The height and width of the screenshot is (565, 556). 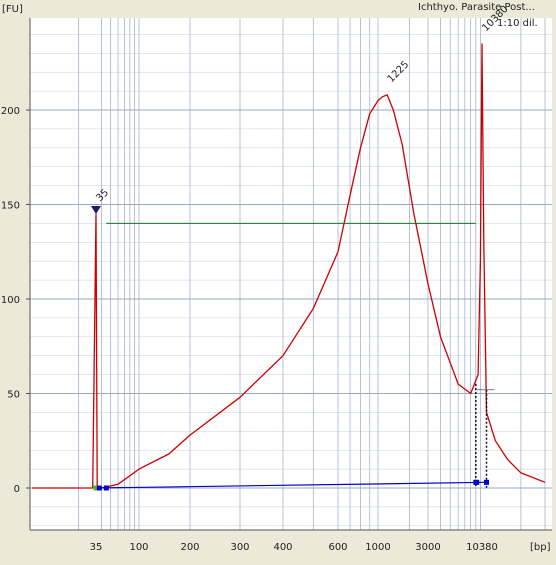 I want to click on x-tick-label: 300, so click(x=239, y=547).